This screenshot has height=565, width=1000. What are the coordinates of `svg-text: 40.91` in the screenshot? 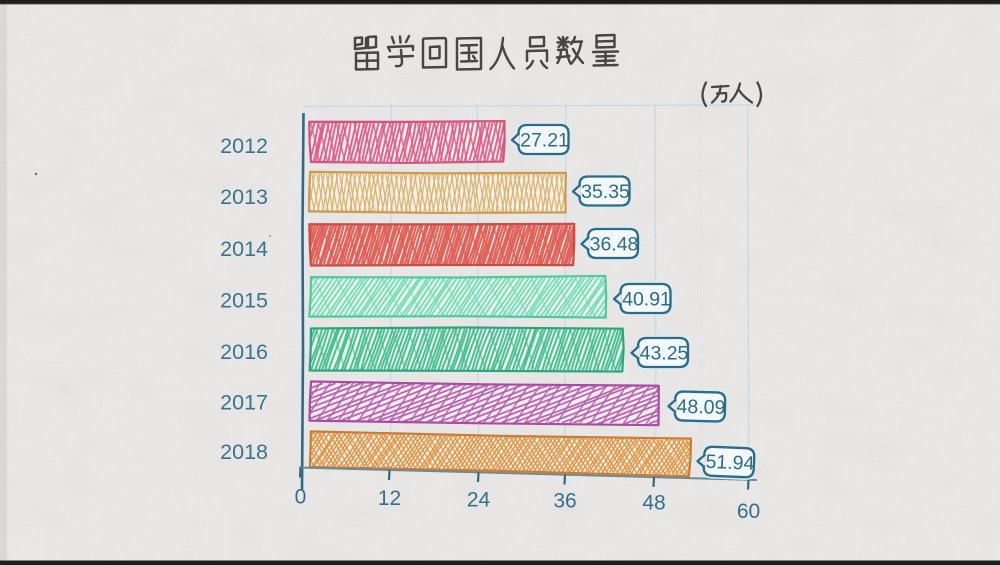 It's located at (646, 299).